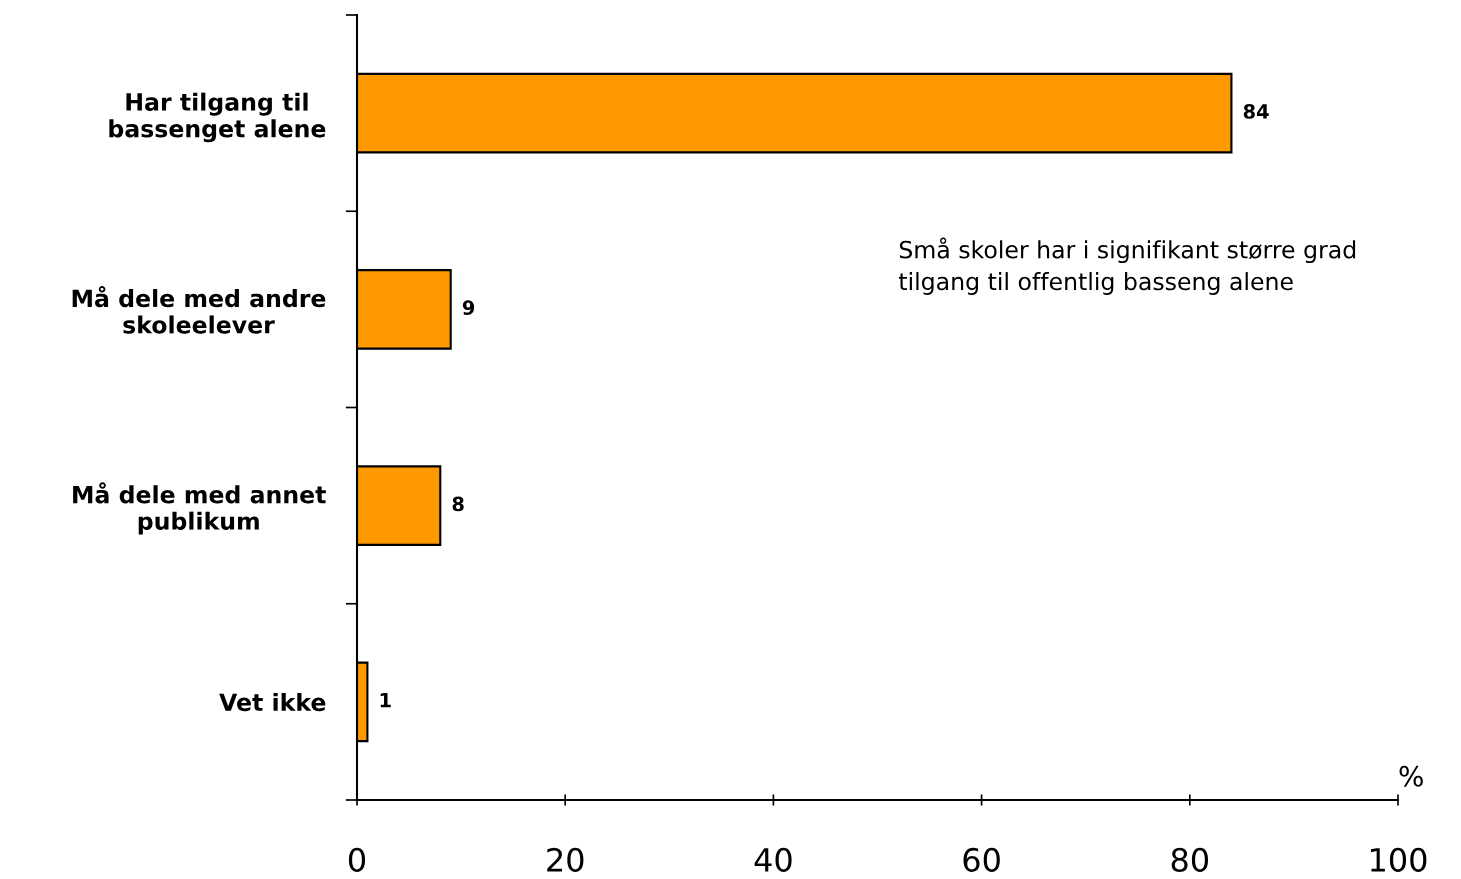 The height and width of the screenshot is (879, 1461). I want to click on x-tick-label: 80, so click(1189, 859).